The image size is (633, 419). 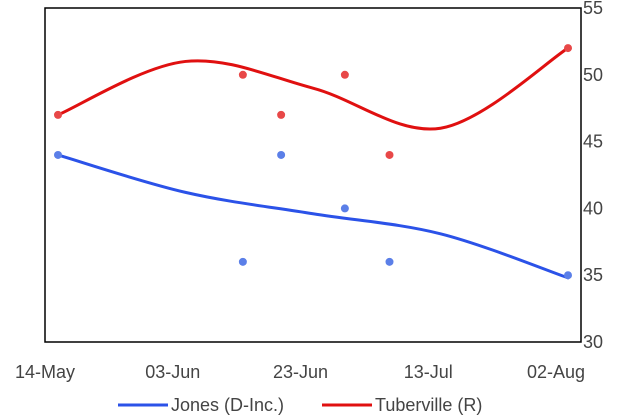 What do you see at coordinates (593, 342) in the screenshot?
I see `y-tick-label: 30` at bounding box center [593, 342].